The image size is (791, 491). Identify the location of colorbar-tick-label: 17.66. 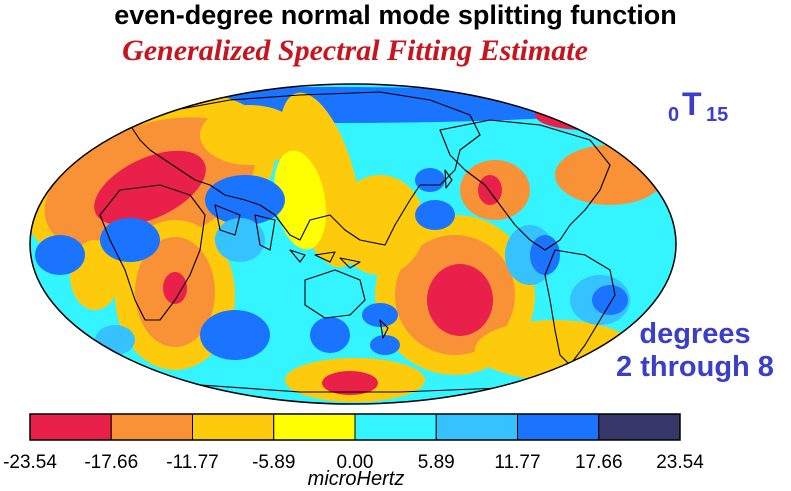
(598, 462).